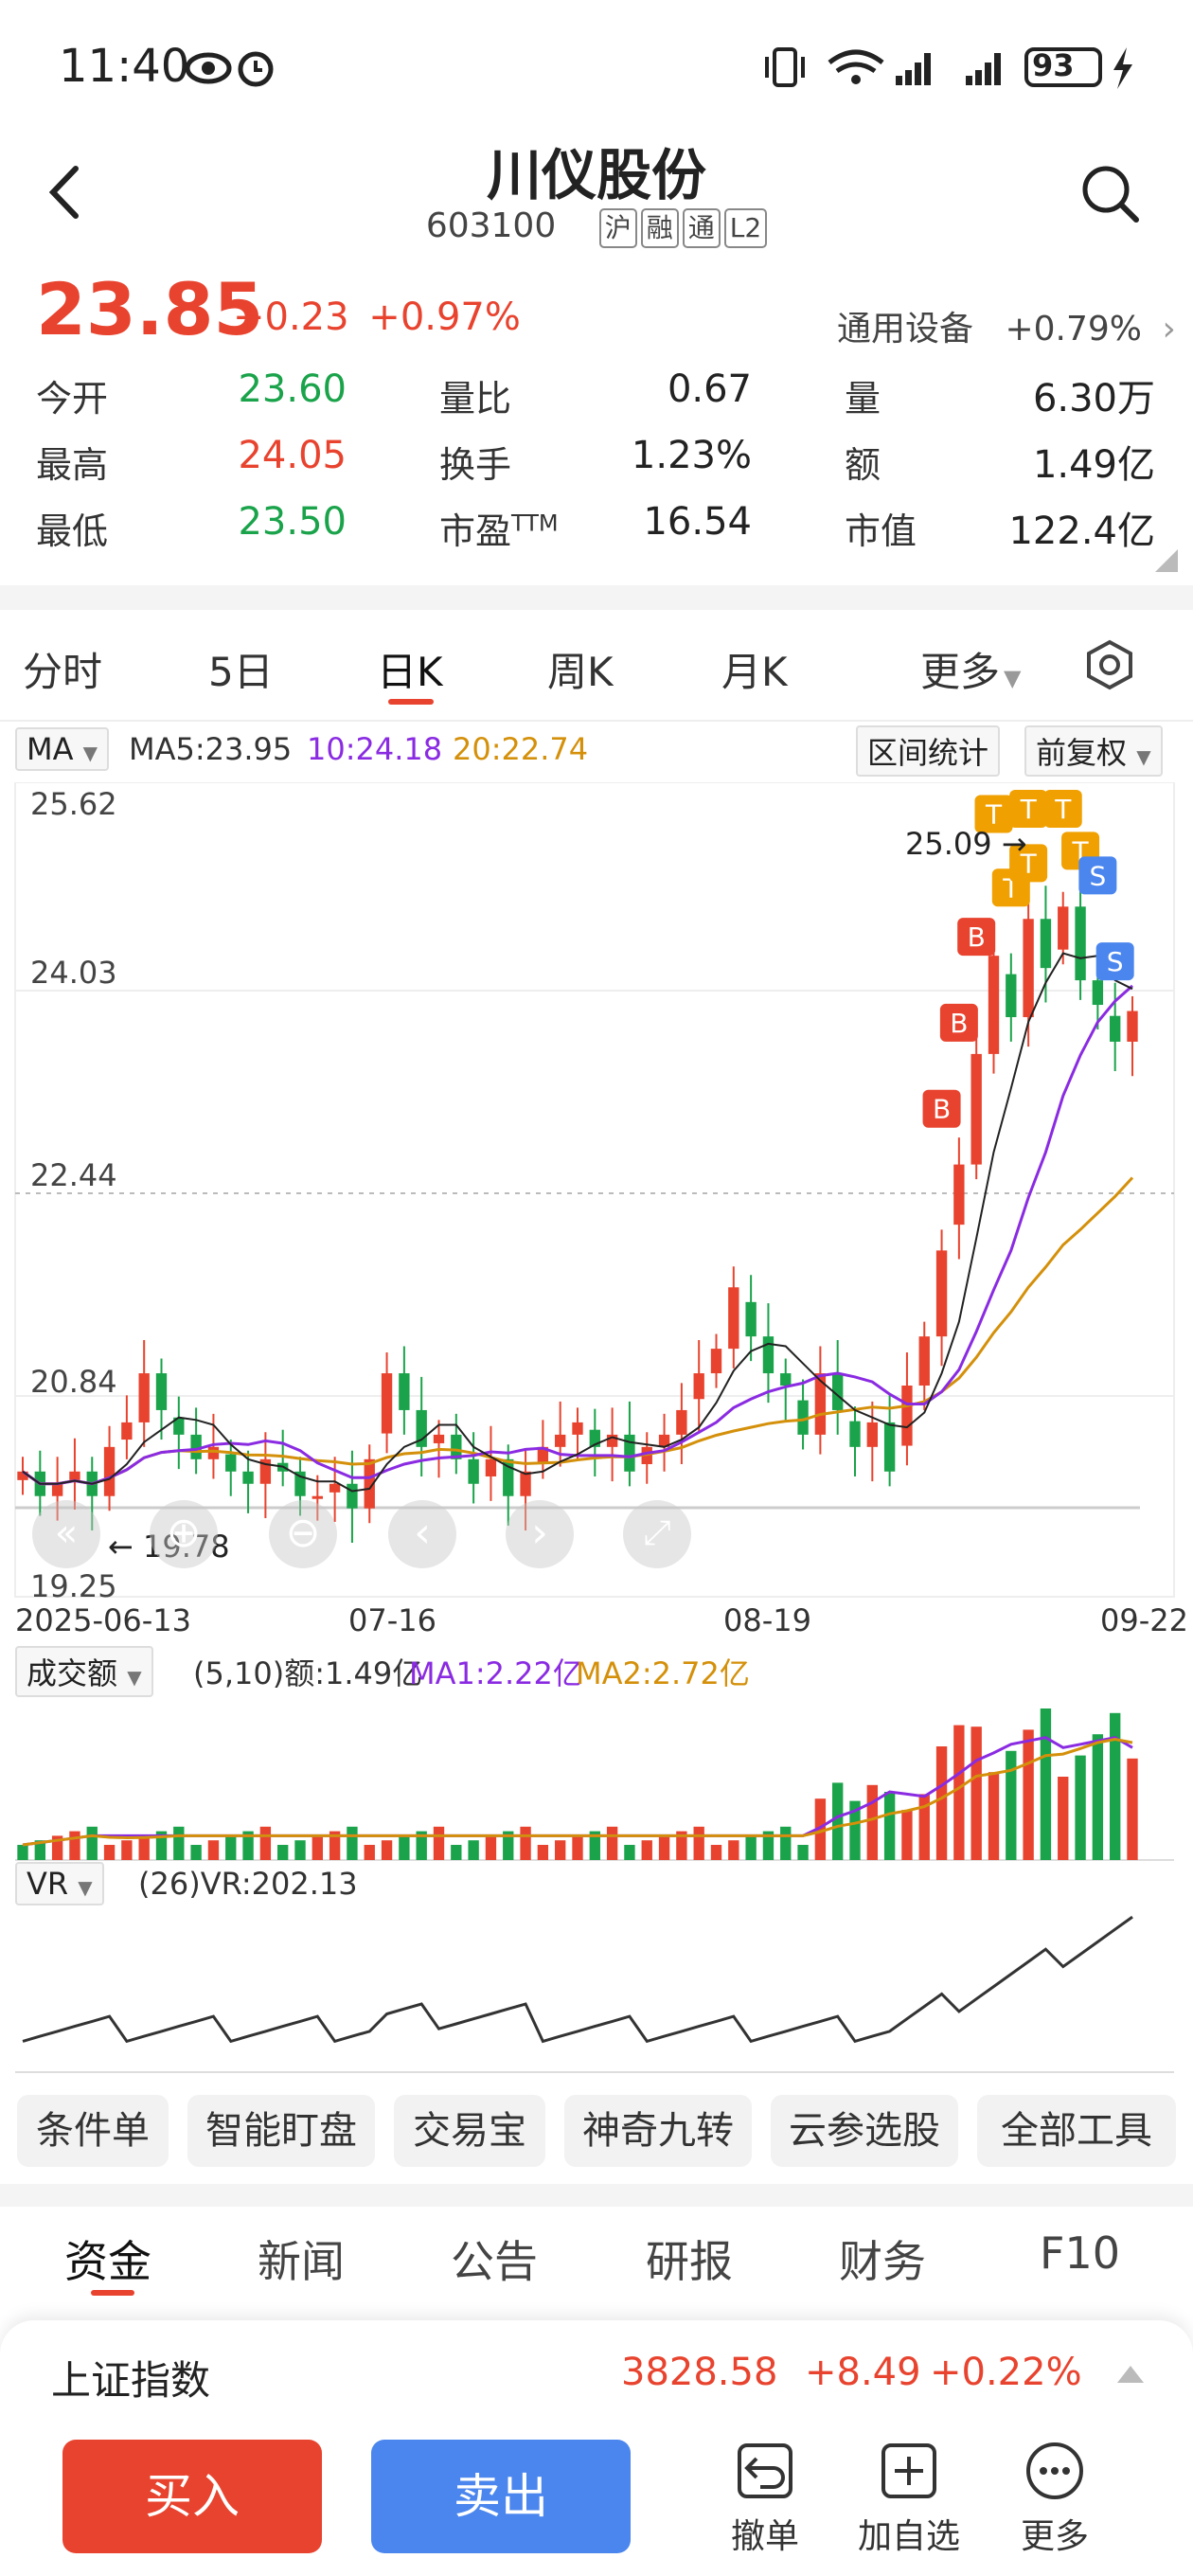 This screenshot has height=2576, width=1193. I want to click on zoom-out-button: ⊖, so click(303, 1534).